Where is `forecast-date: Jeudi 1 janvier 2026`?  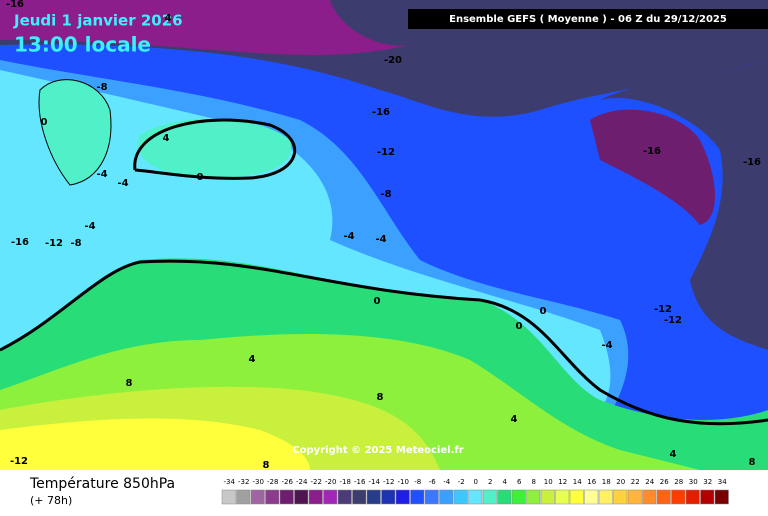 forecast-date: Jeudi 1 janvier 2026 is located at coordinates (98, 21).